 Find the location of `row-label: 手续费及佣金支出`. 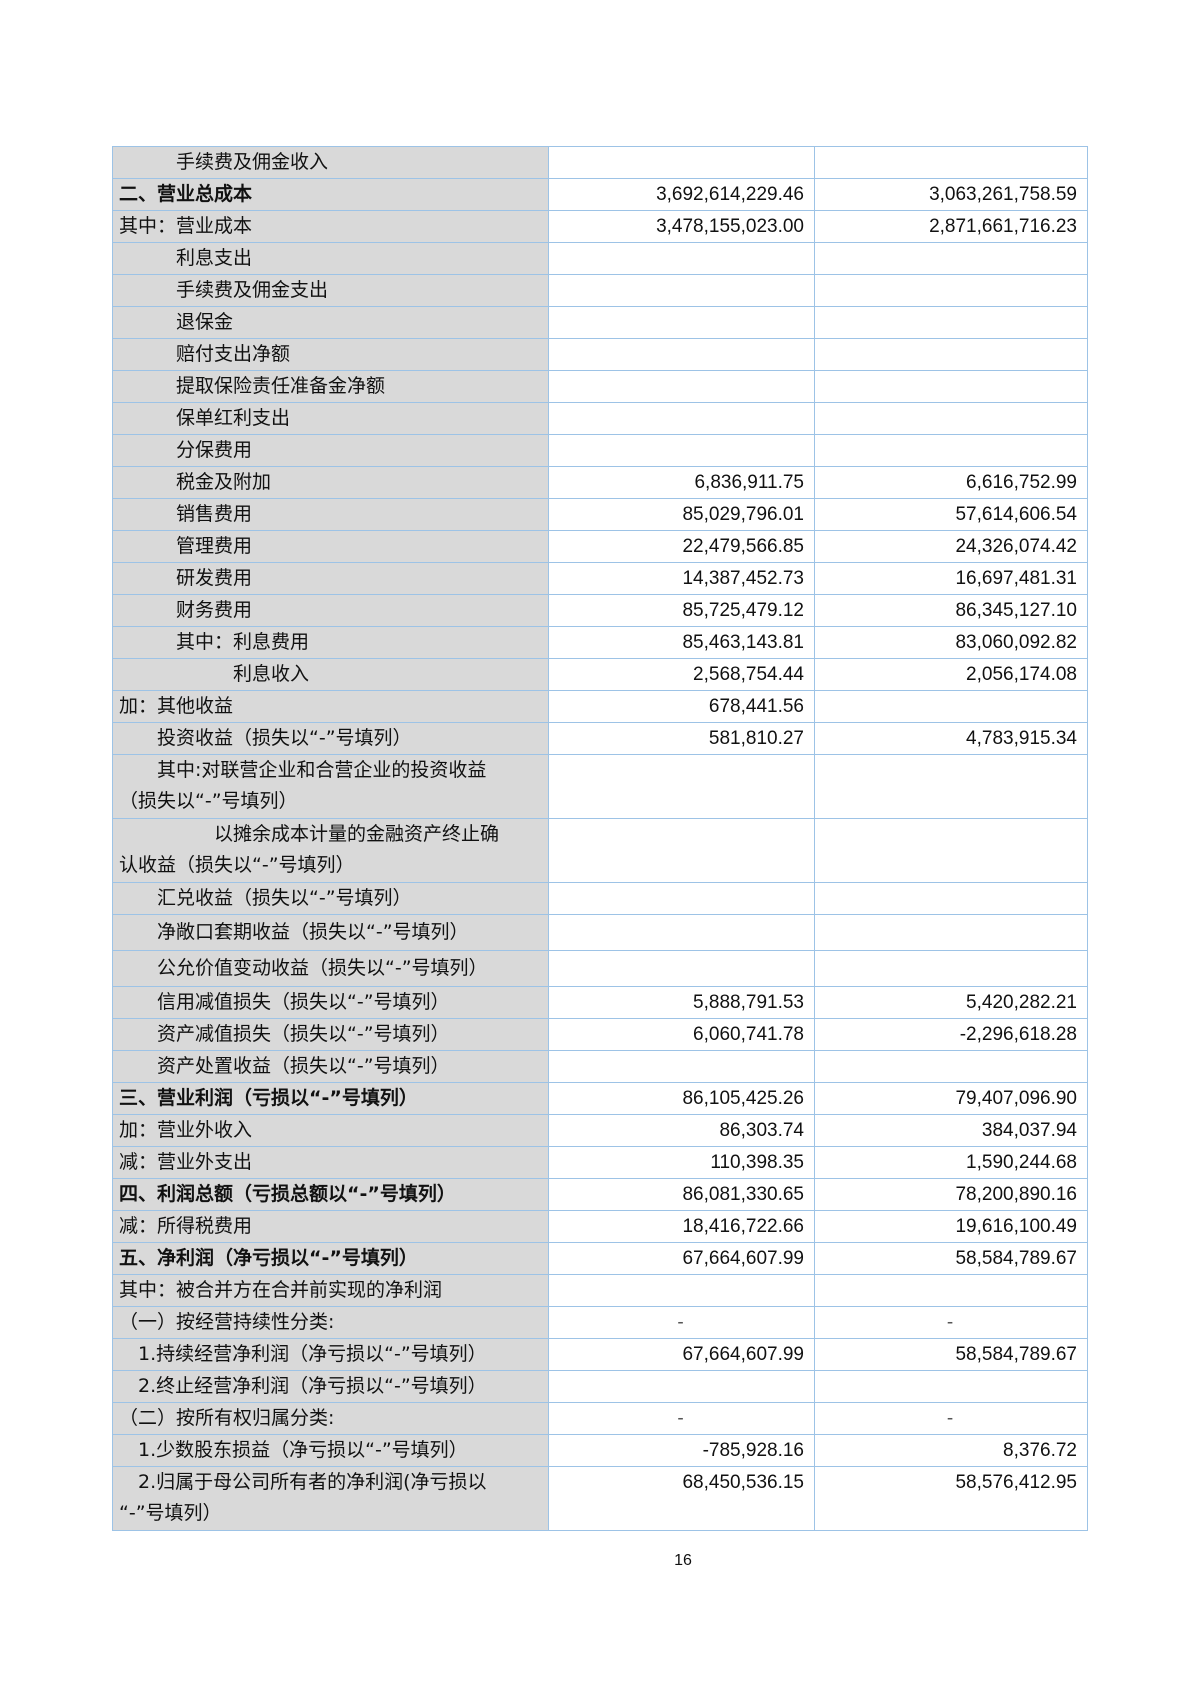

row-label: 手续费及佣金支出 is located at coordinates (330, 290).